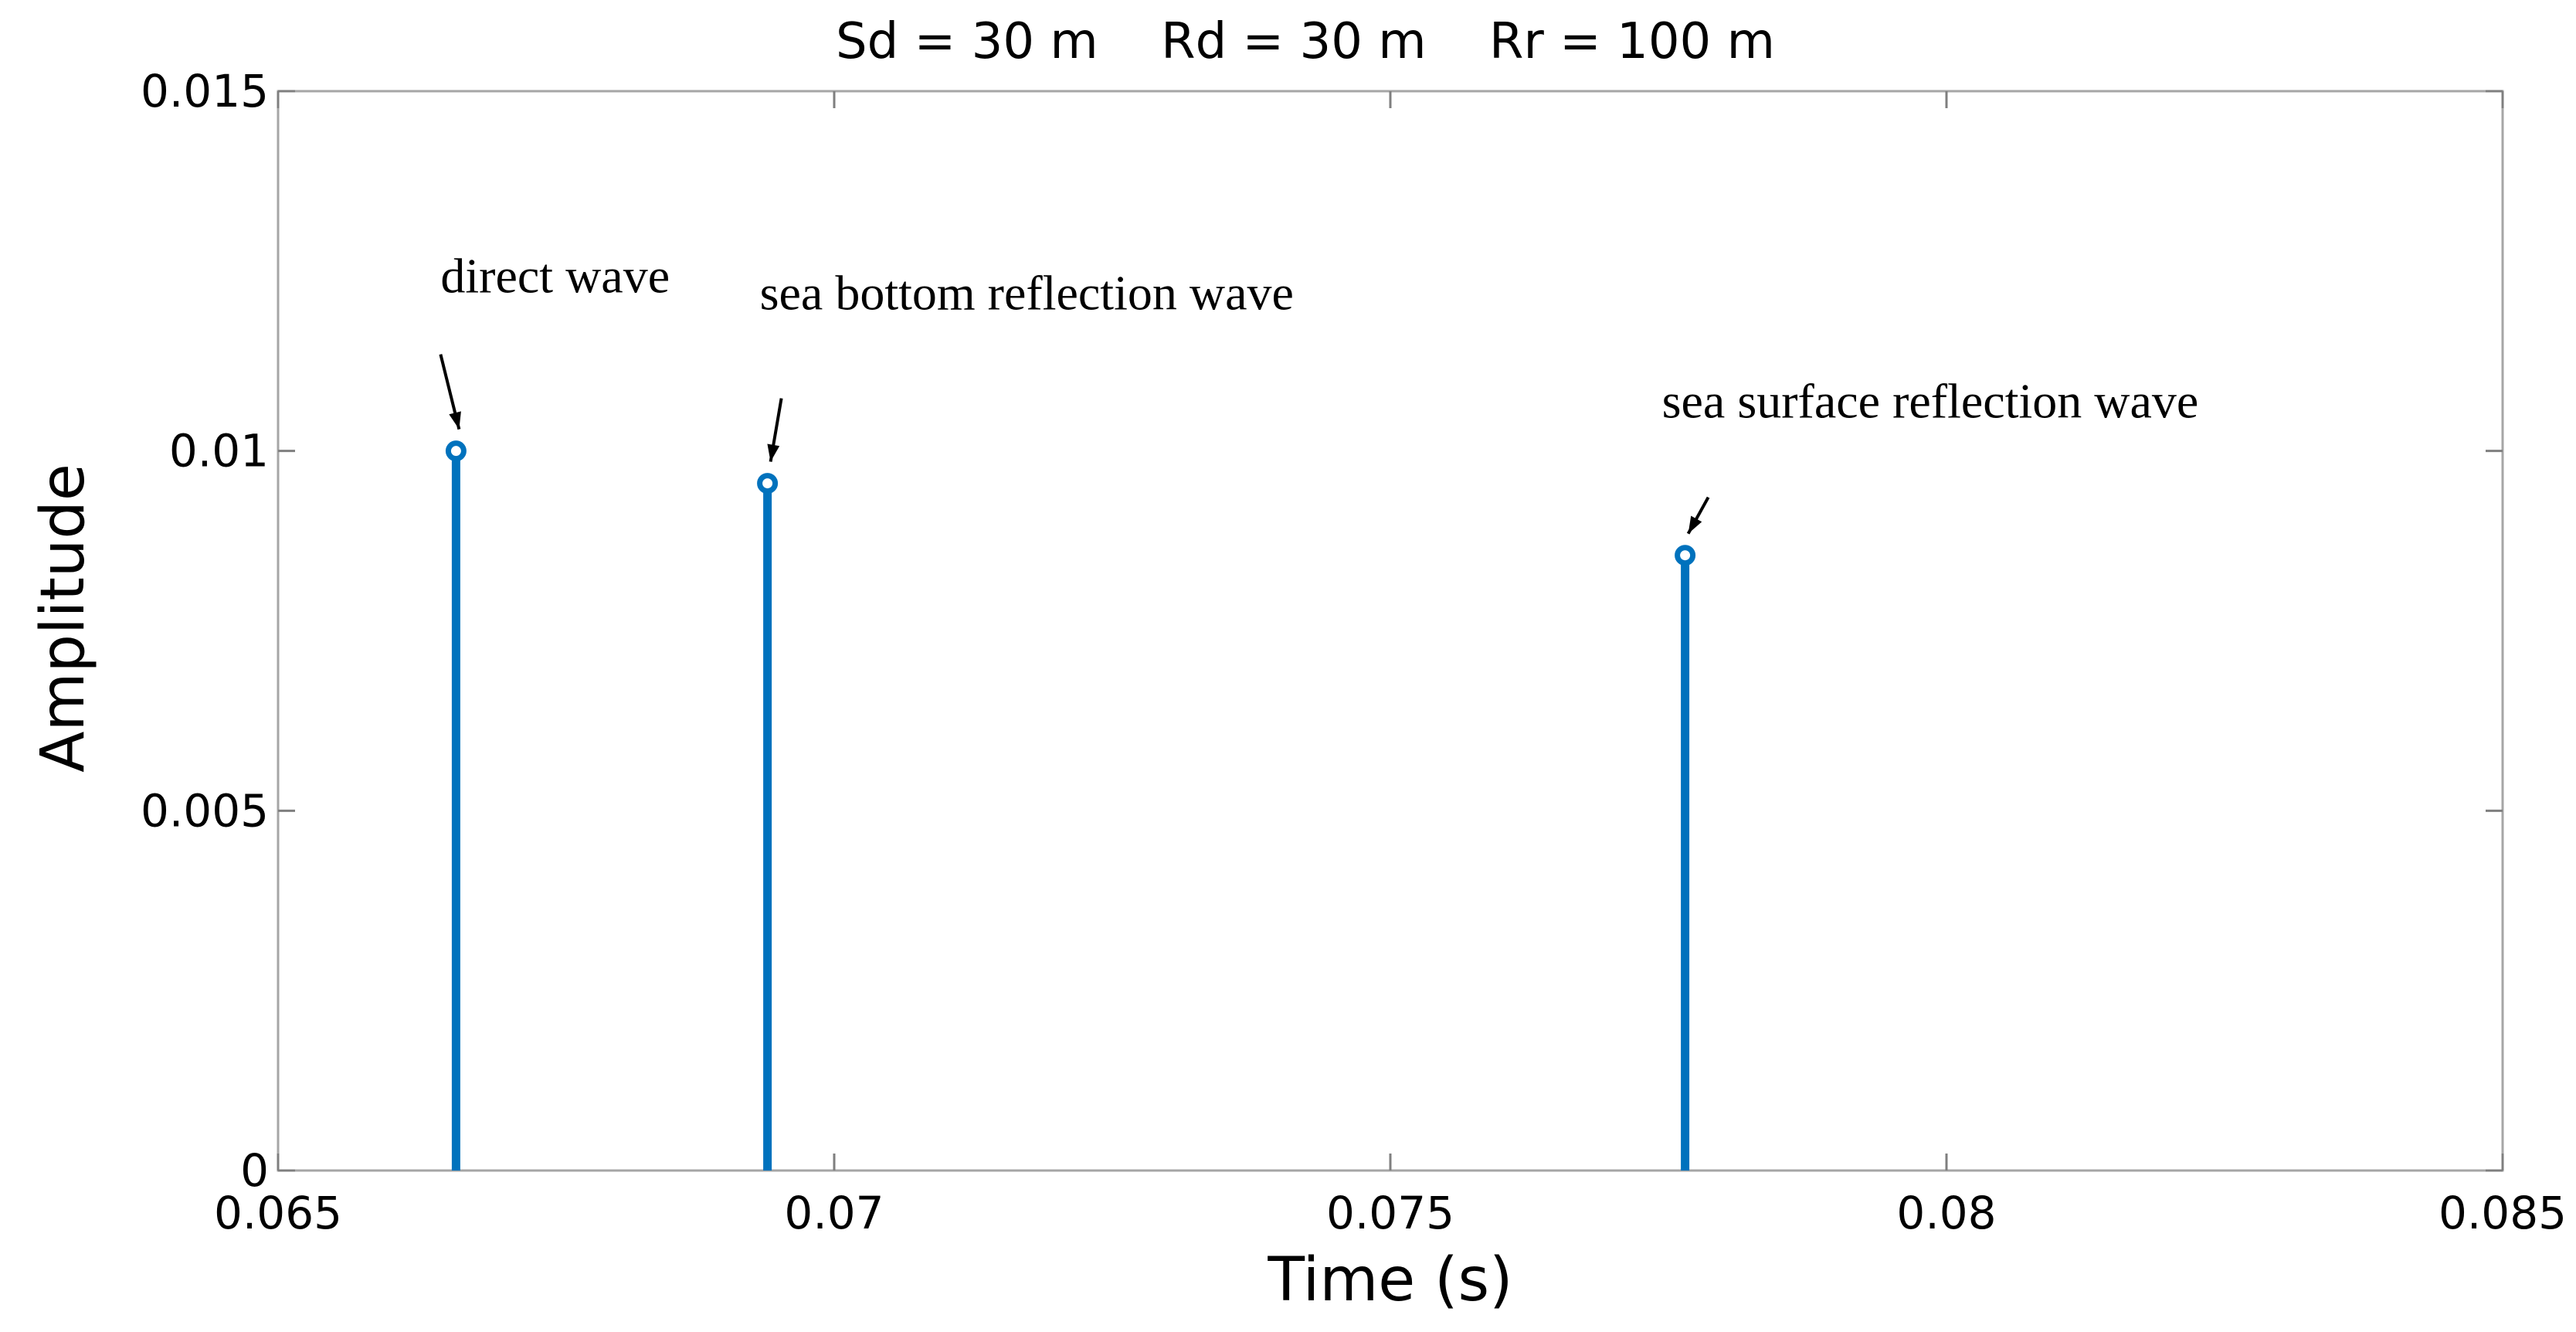 This screenshot has width=2576, height=1332. I want to click on x-tick-label: 0.065, so click(278, 1213).